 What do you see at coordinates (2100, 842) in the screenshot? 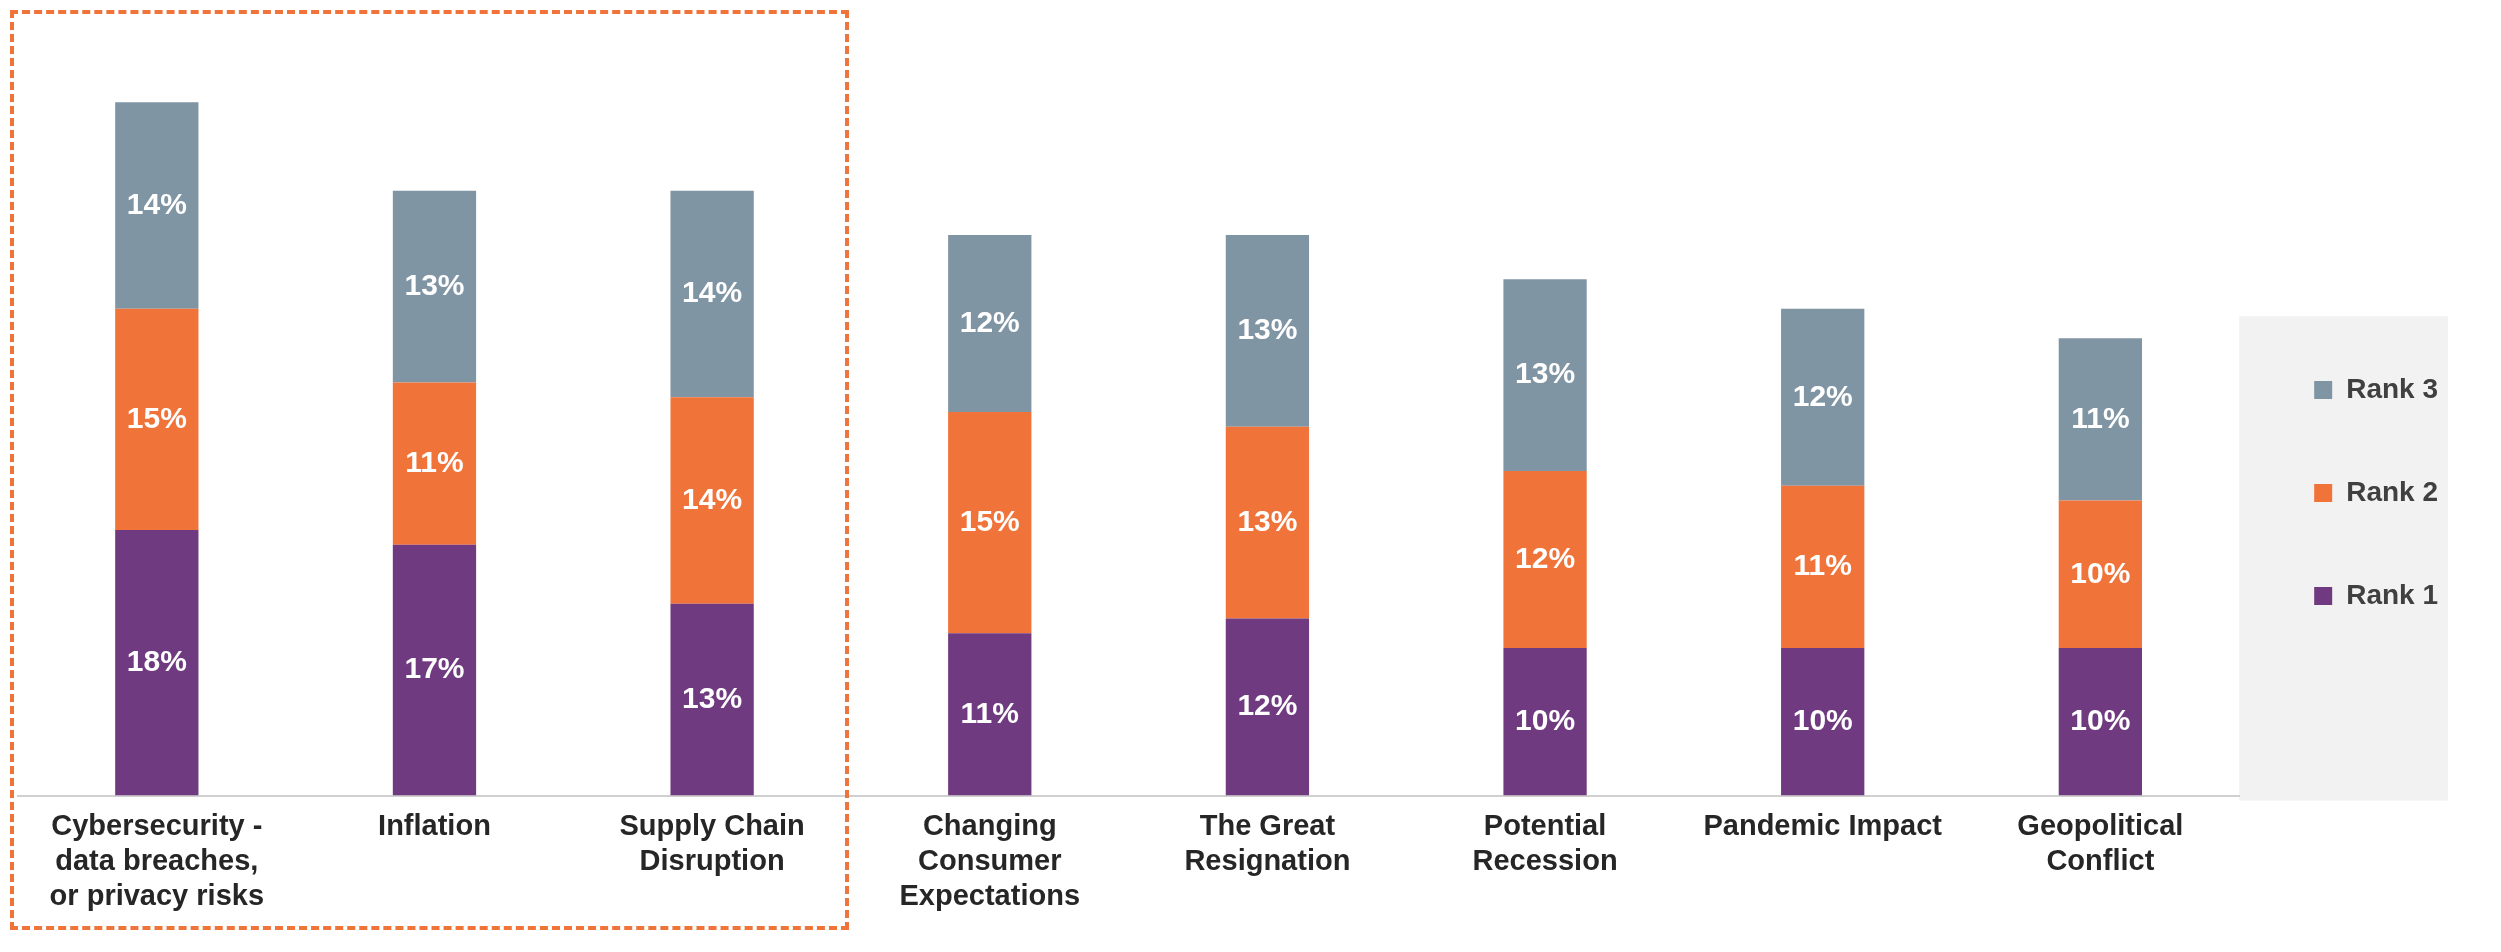
I see `x-tick-label: Geopolitical Conflict` at bounding box center [2100, 842].